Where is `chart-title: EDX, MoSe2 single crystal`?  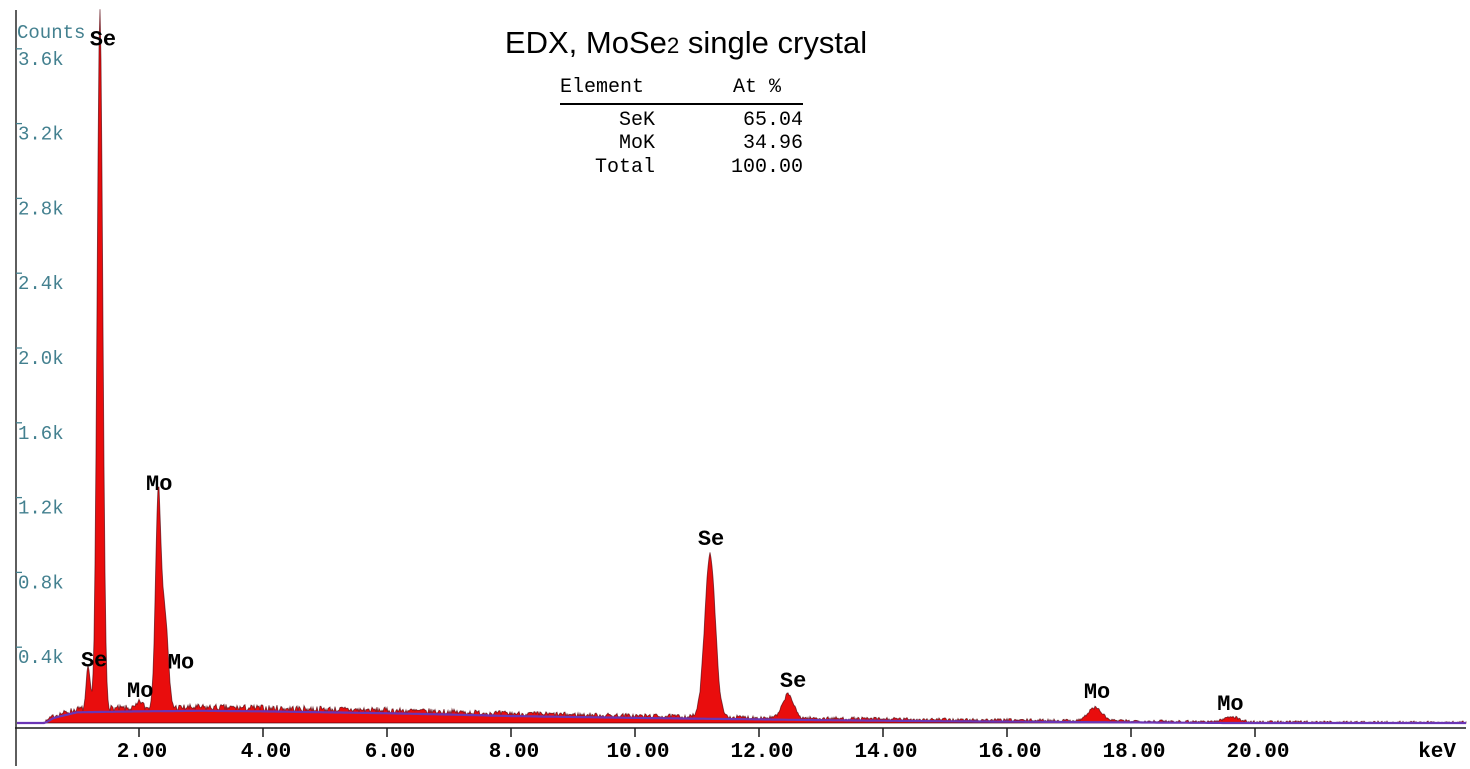
chart-title: EDX, MoSe2 single crystal is located at coordinates (686, 43).